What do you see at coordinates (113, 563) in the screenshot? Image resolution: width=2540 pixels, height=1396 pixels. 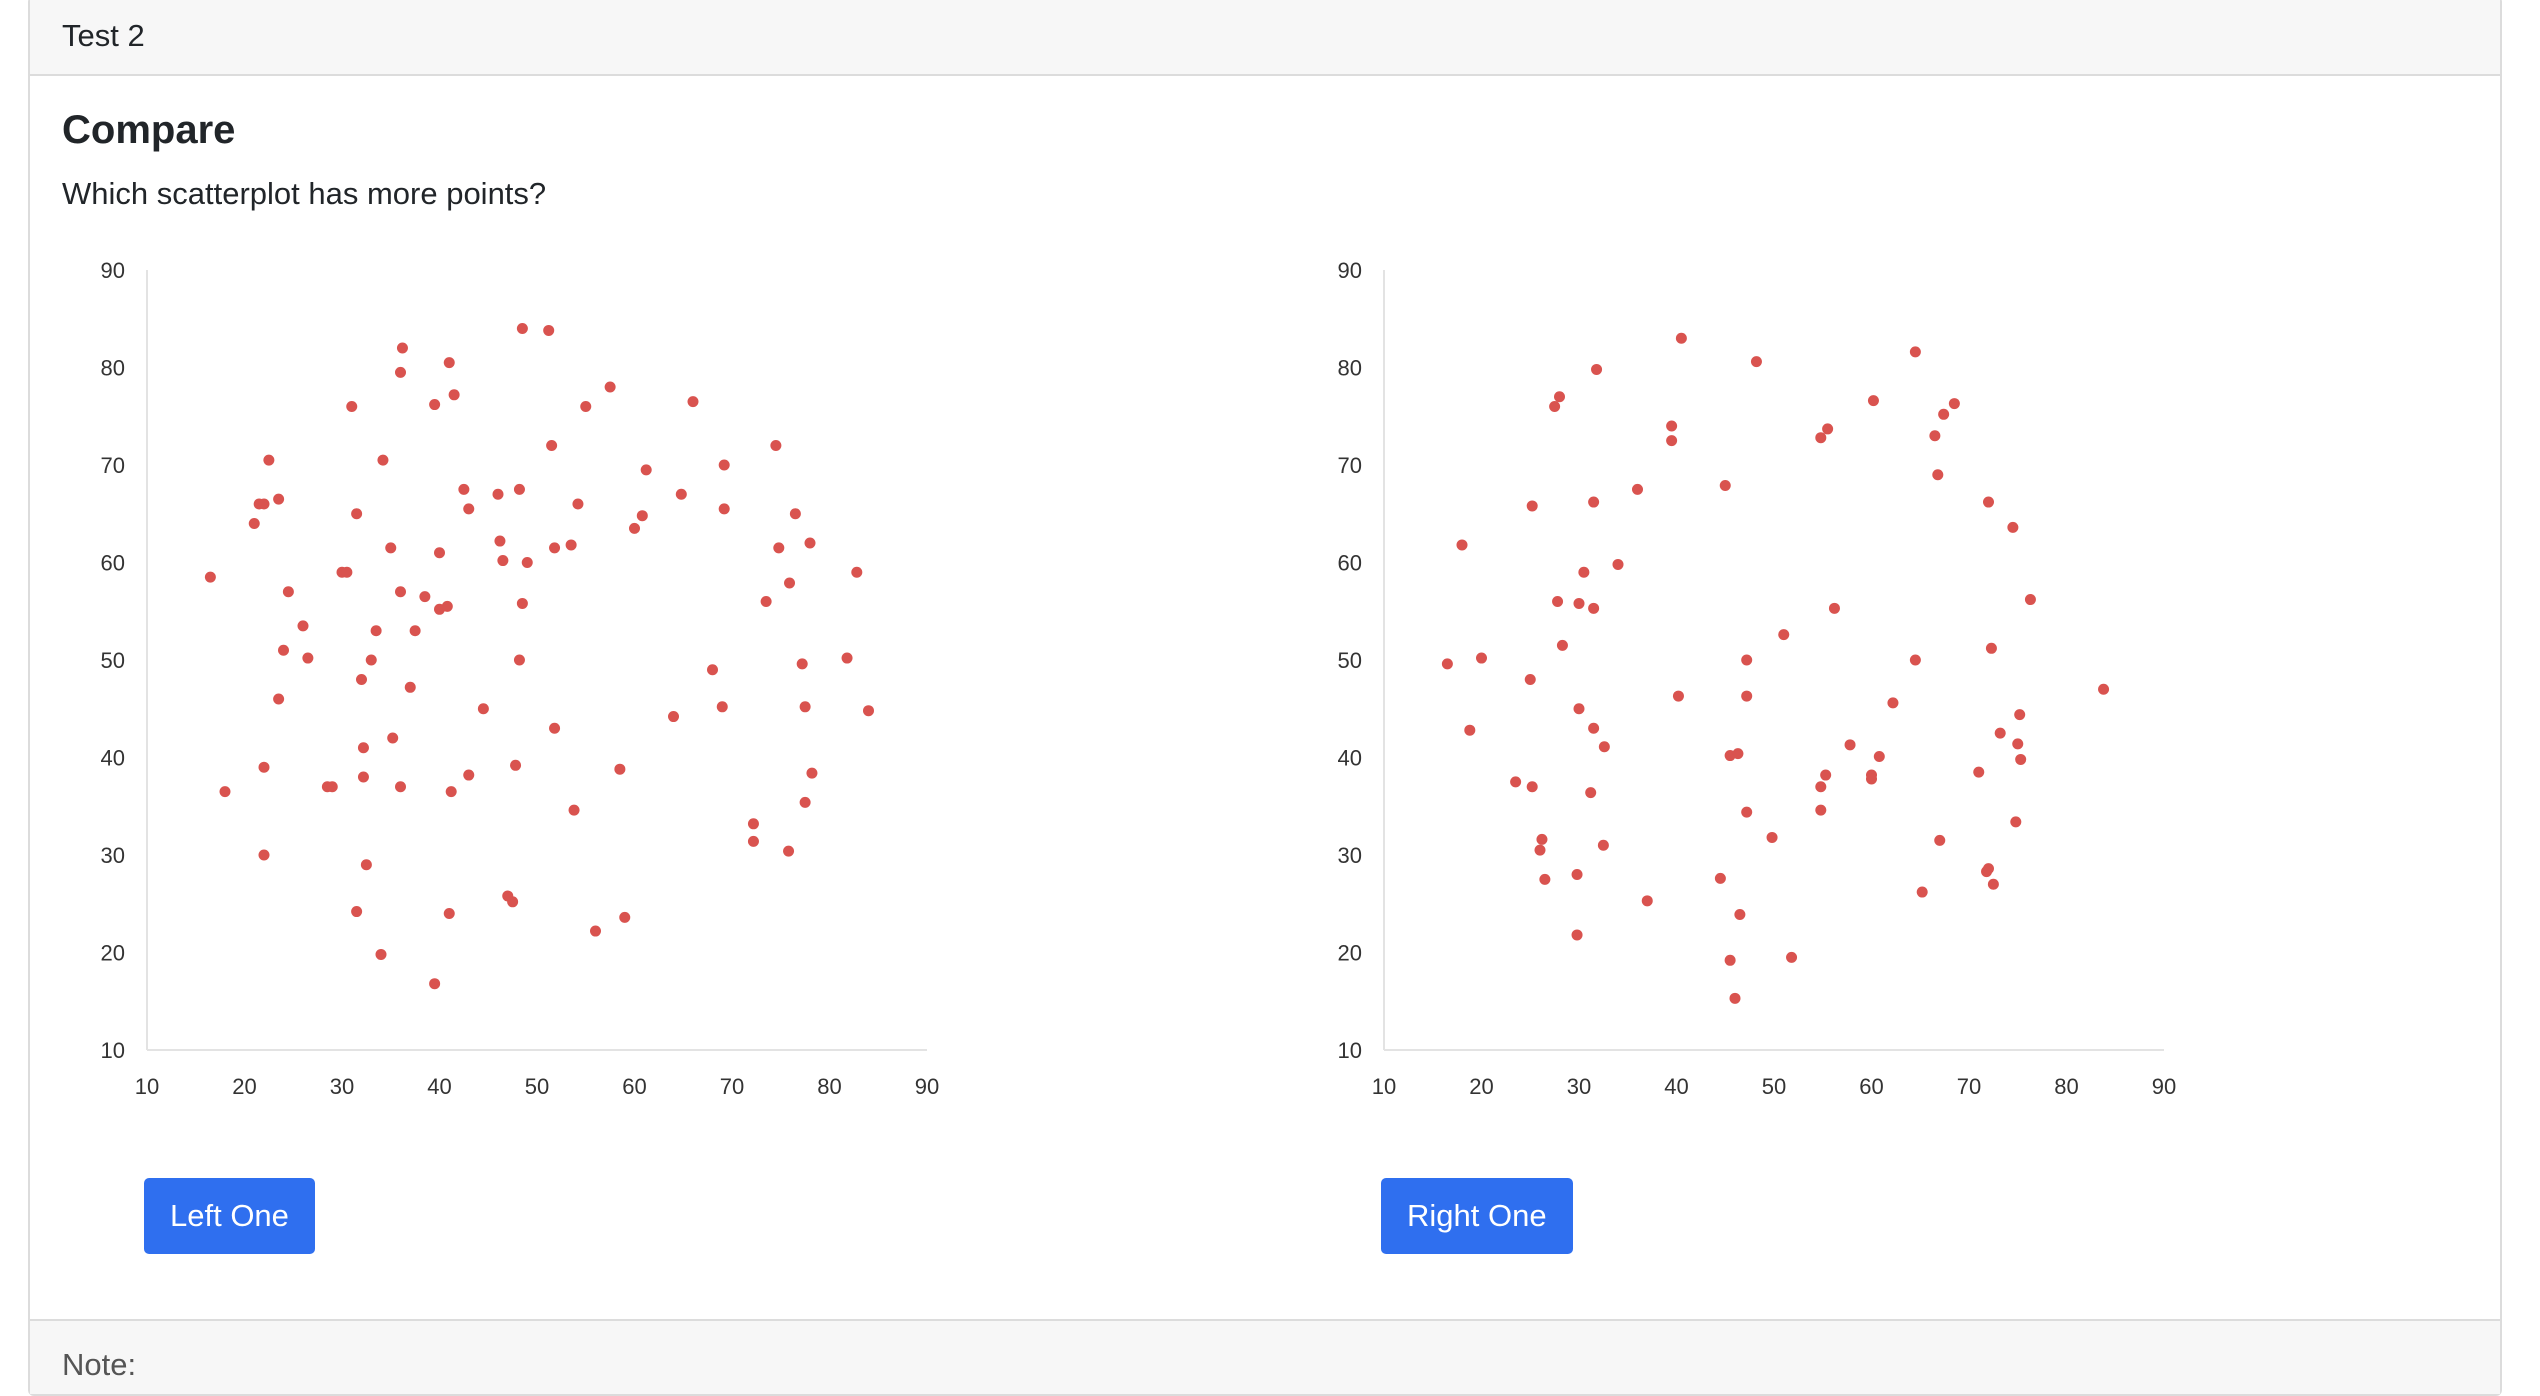 I see `left-y-tick-label: 60` at bounding box center [113, 563].